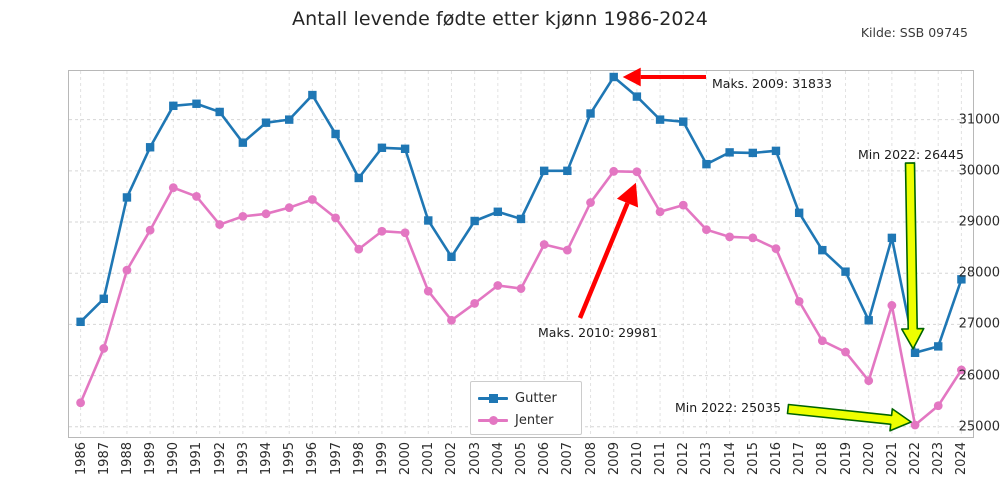  Describe the element at coordinates (979, 222) in the screenshot. I see `y-tick-label: 29000` at that location.